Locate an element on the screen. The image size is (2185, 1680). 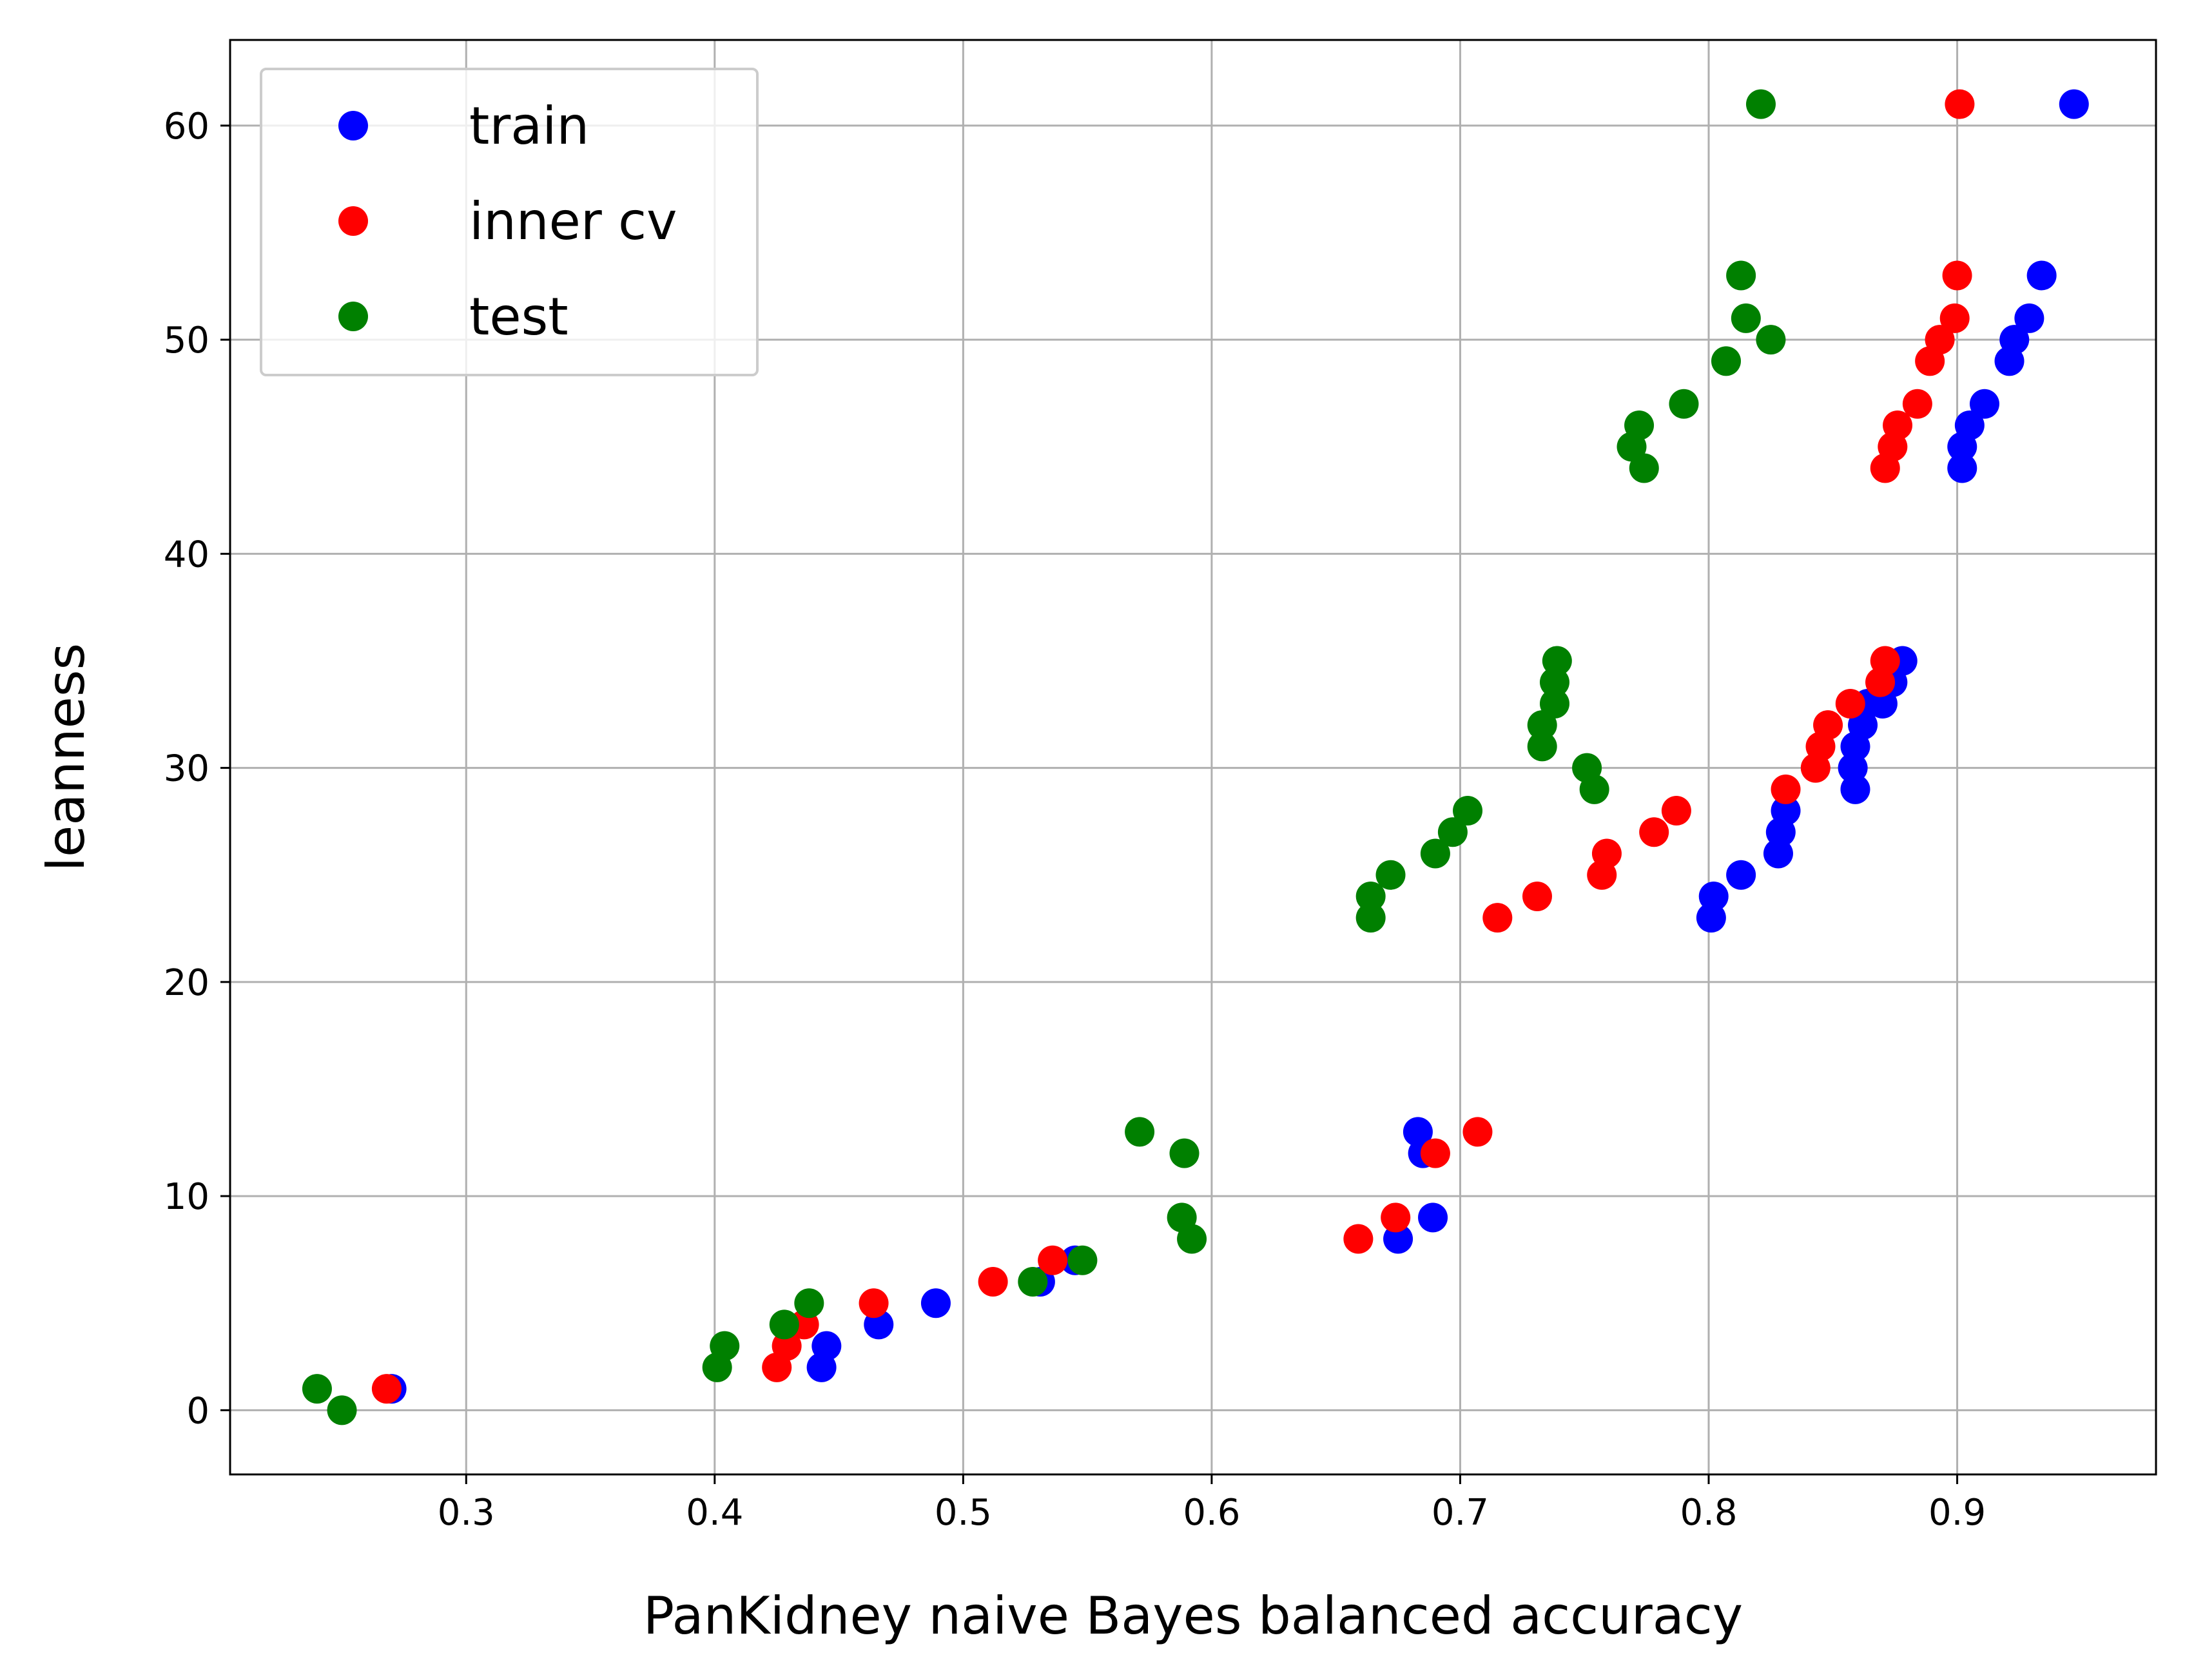
y-tick-label: 60 is located at coordinates (186, 127).